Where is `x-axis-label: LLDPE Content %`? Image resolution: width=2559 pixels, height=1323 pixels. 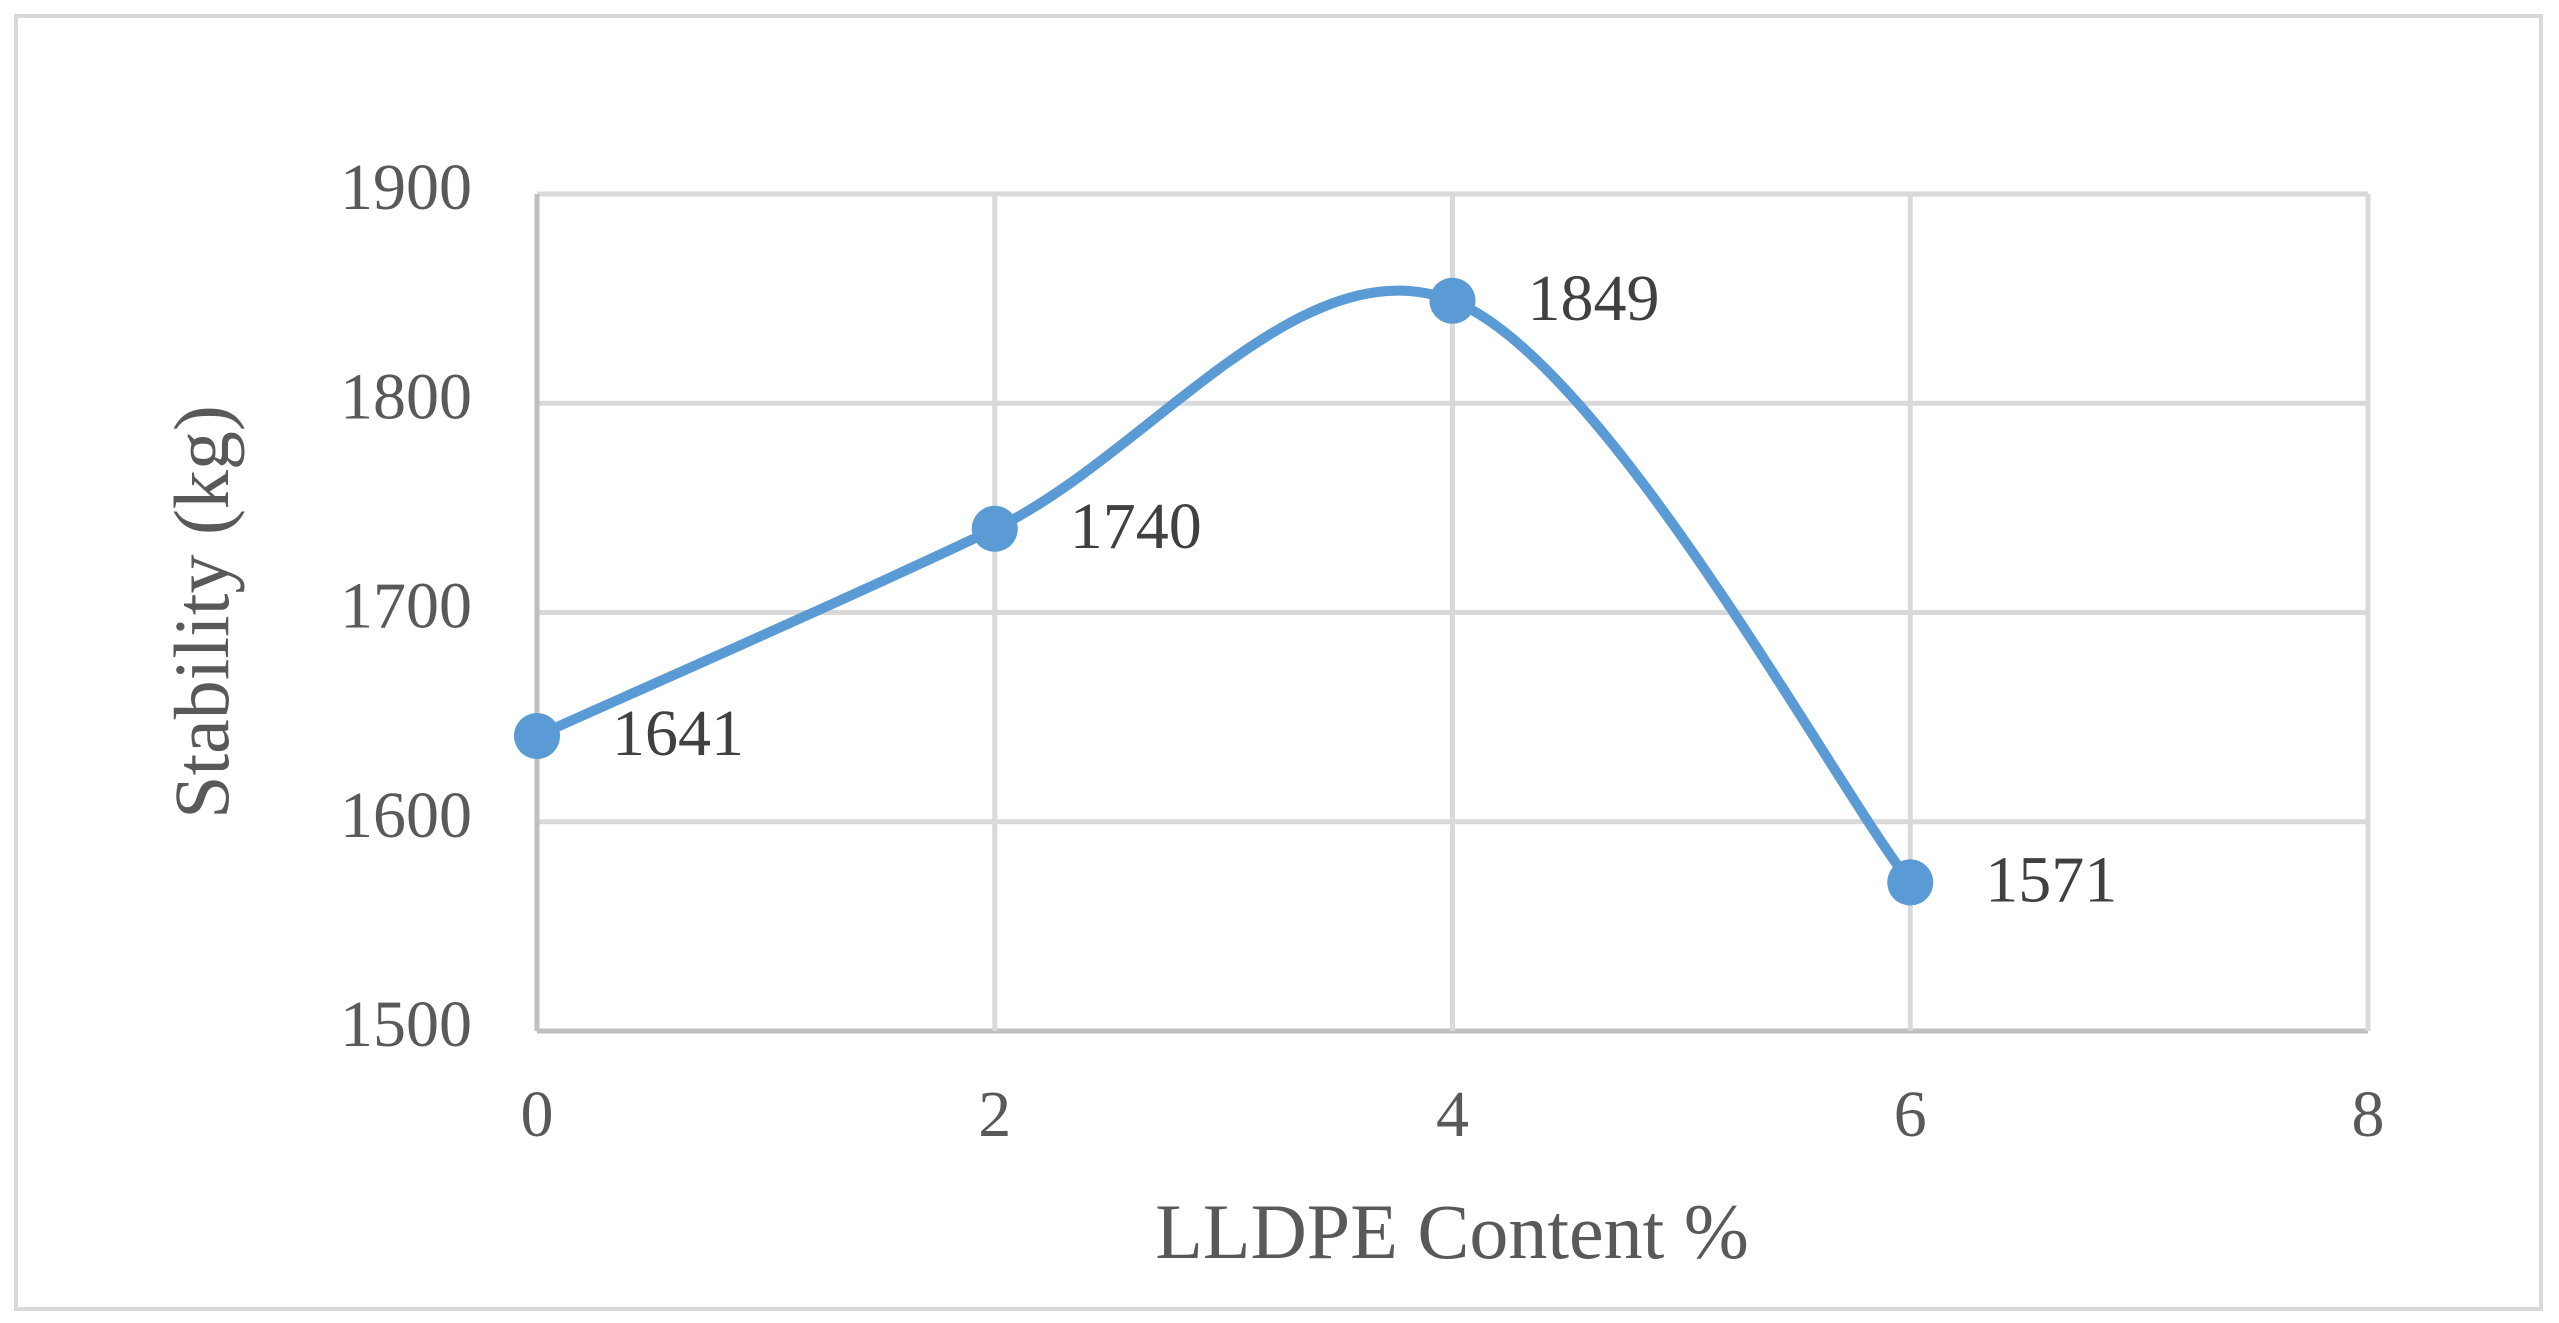 x-axis-label: LLDPE Content % is located at coordinates (1452, 1231).